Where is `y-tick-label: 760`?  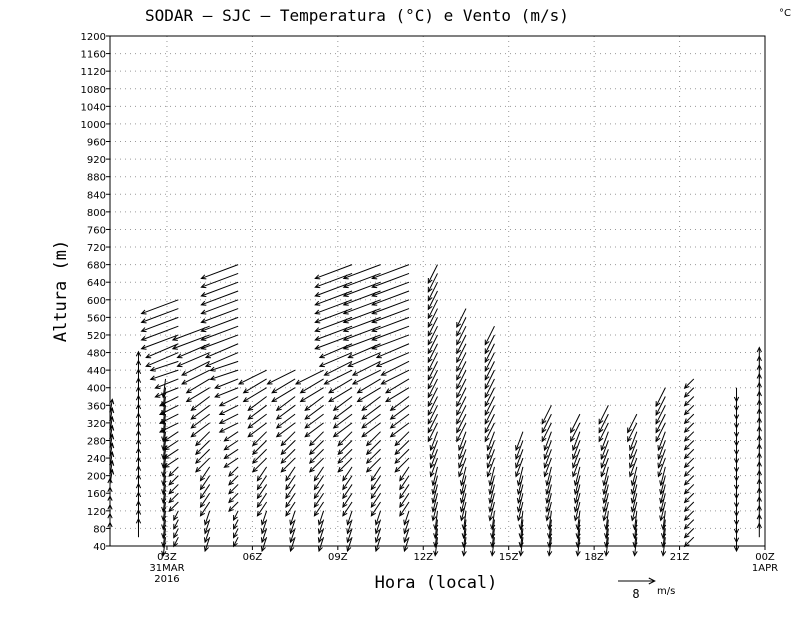 y-tick-label: 760 is located at coordinates (96, 230).